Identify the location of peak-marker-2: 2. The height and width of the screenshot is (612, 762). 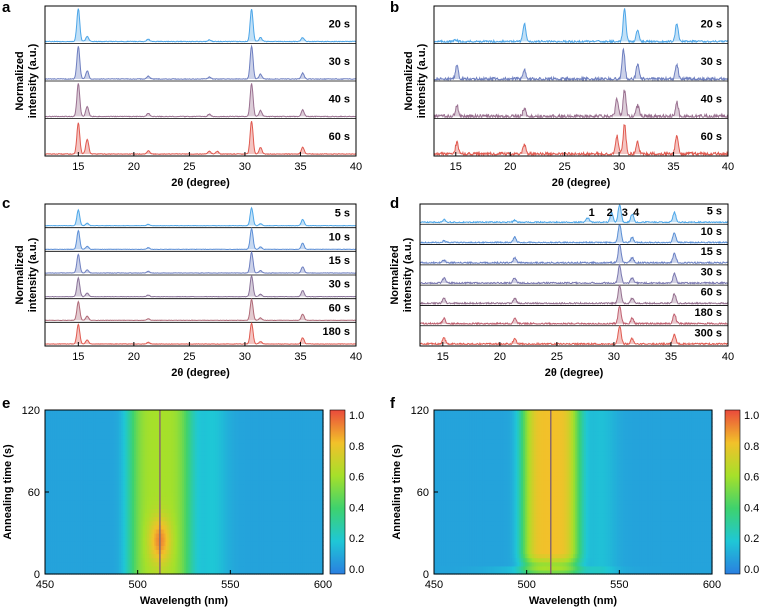
(610, 213).